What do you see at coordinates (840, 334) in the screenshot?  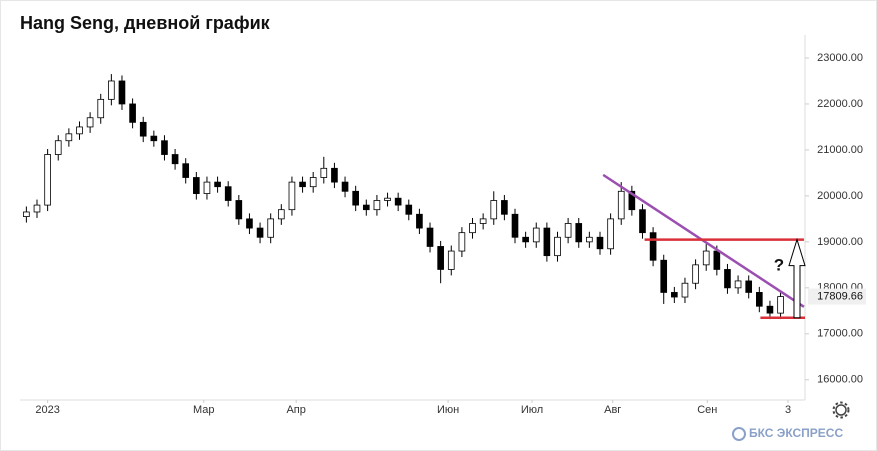 I see `y-tick-label: 17000.00` at bounding box center [840, 334].